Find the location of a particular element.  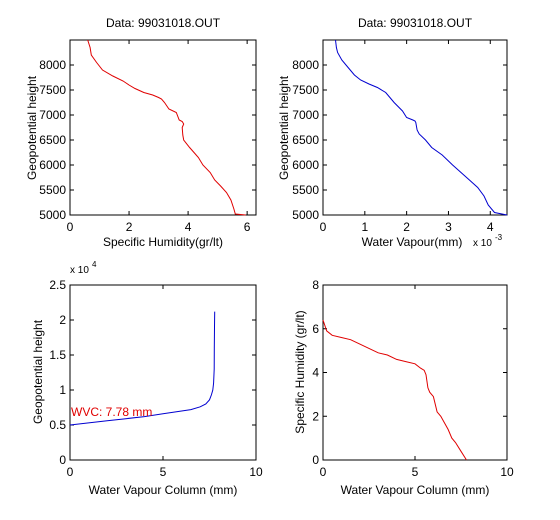

x-tick-label: 1 is located at coordinates (364, 227).